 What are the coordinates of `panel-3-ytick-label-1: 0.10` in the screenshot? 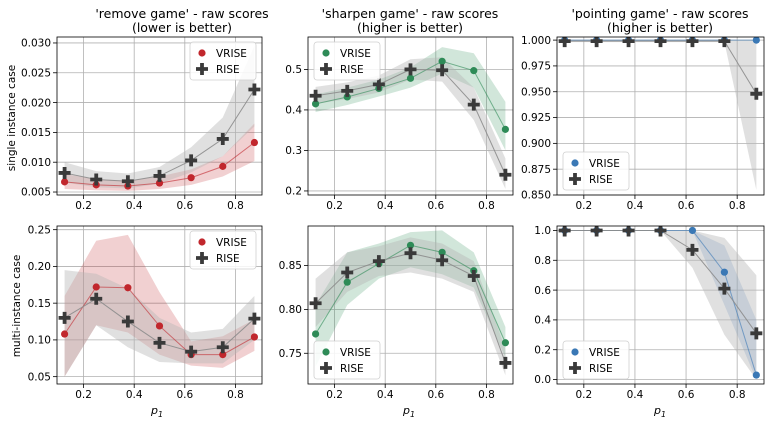 It's located at (39, 341).